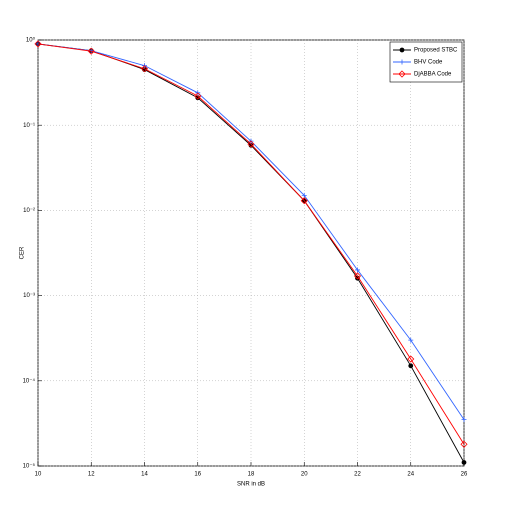 The width and height of the screenshot is (512, 526). Describe the element at coordinates (31, 40) in the screenshot. I see `y-tick-label: 10⁰` at that location.